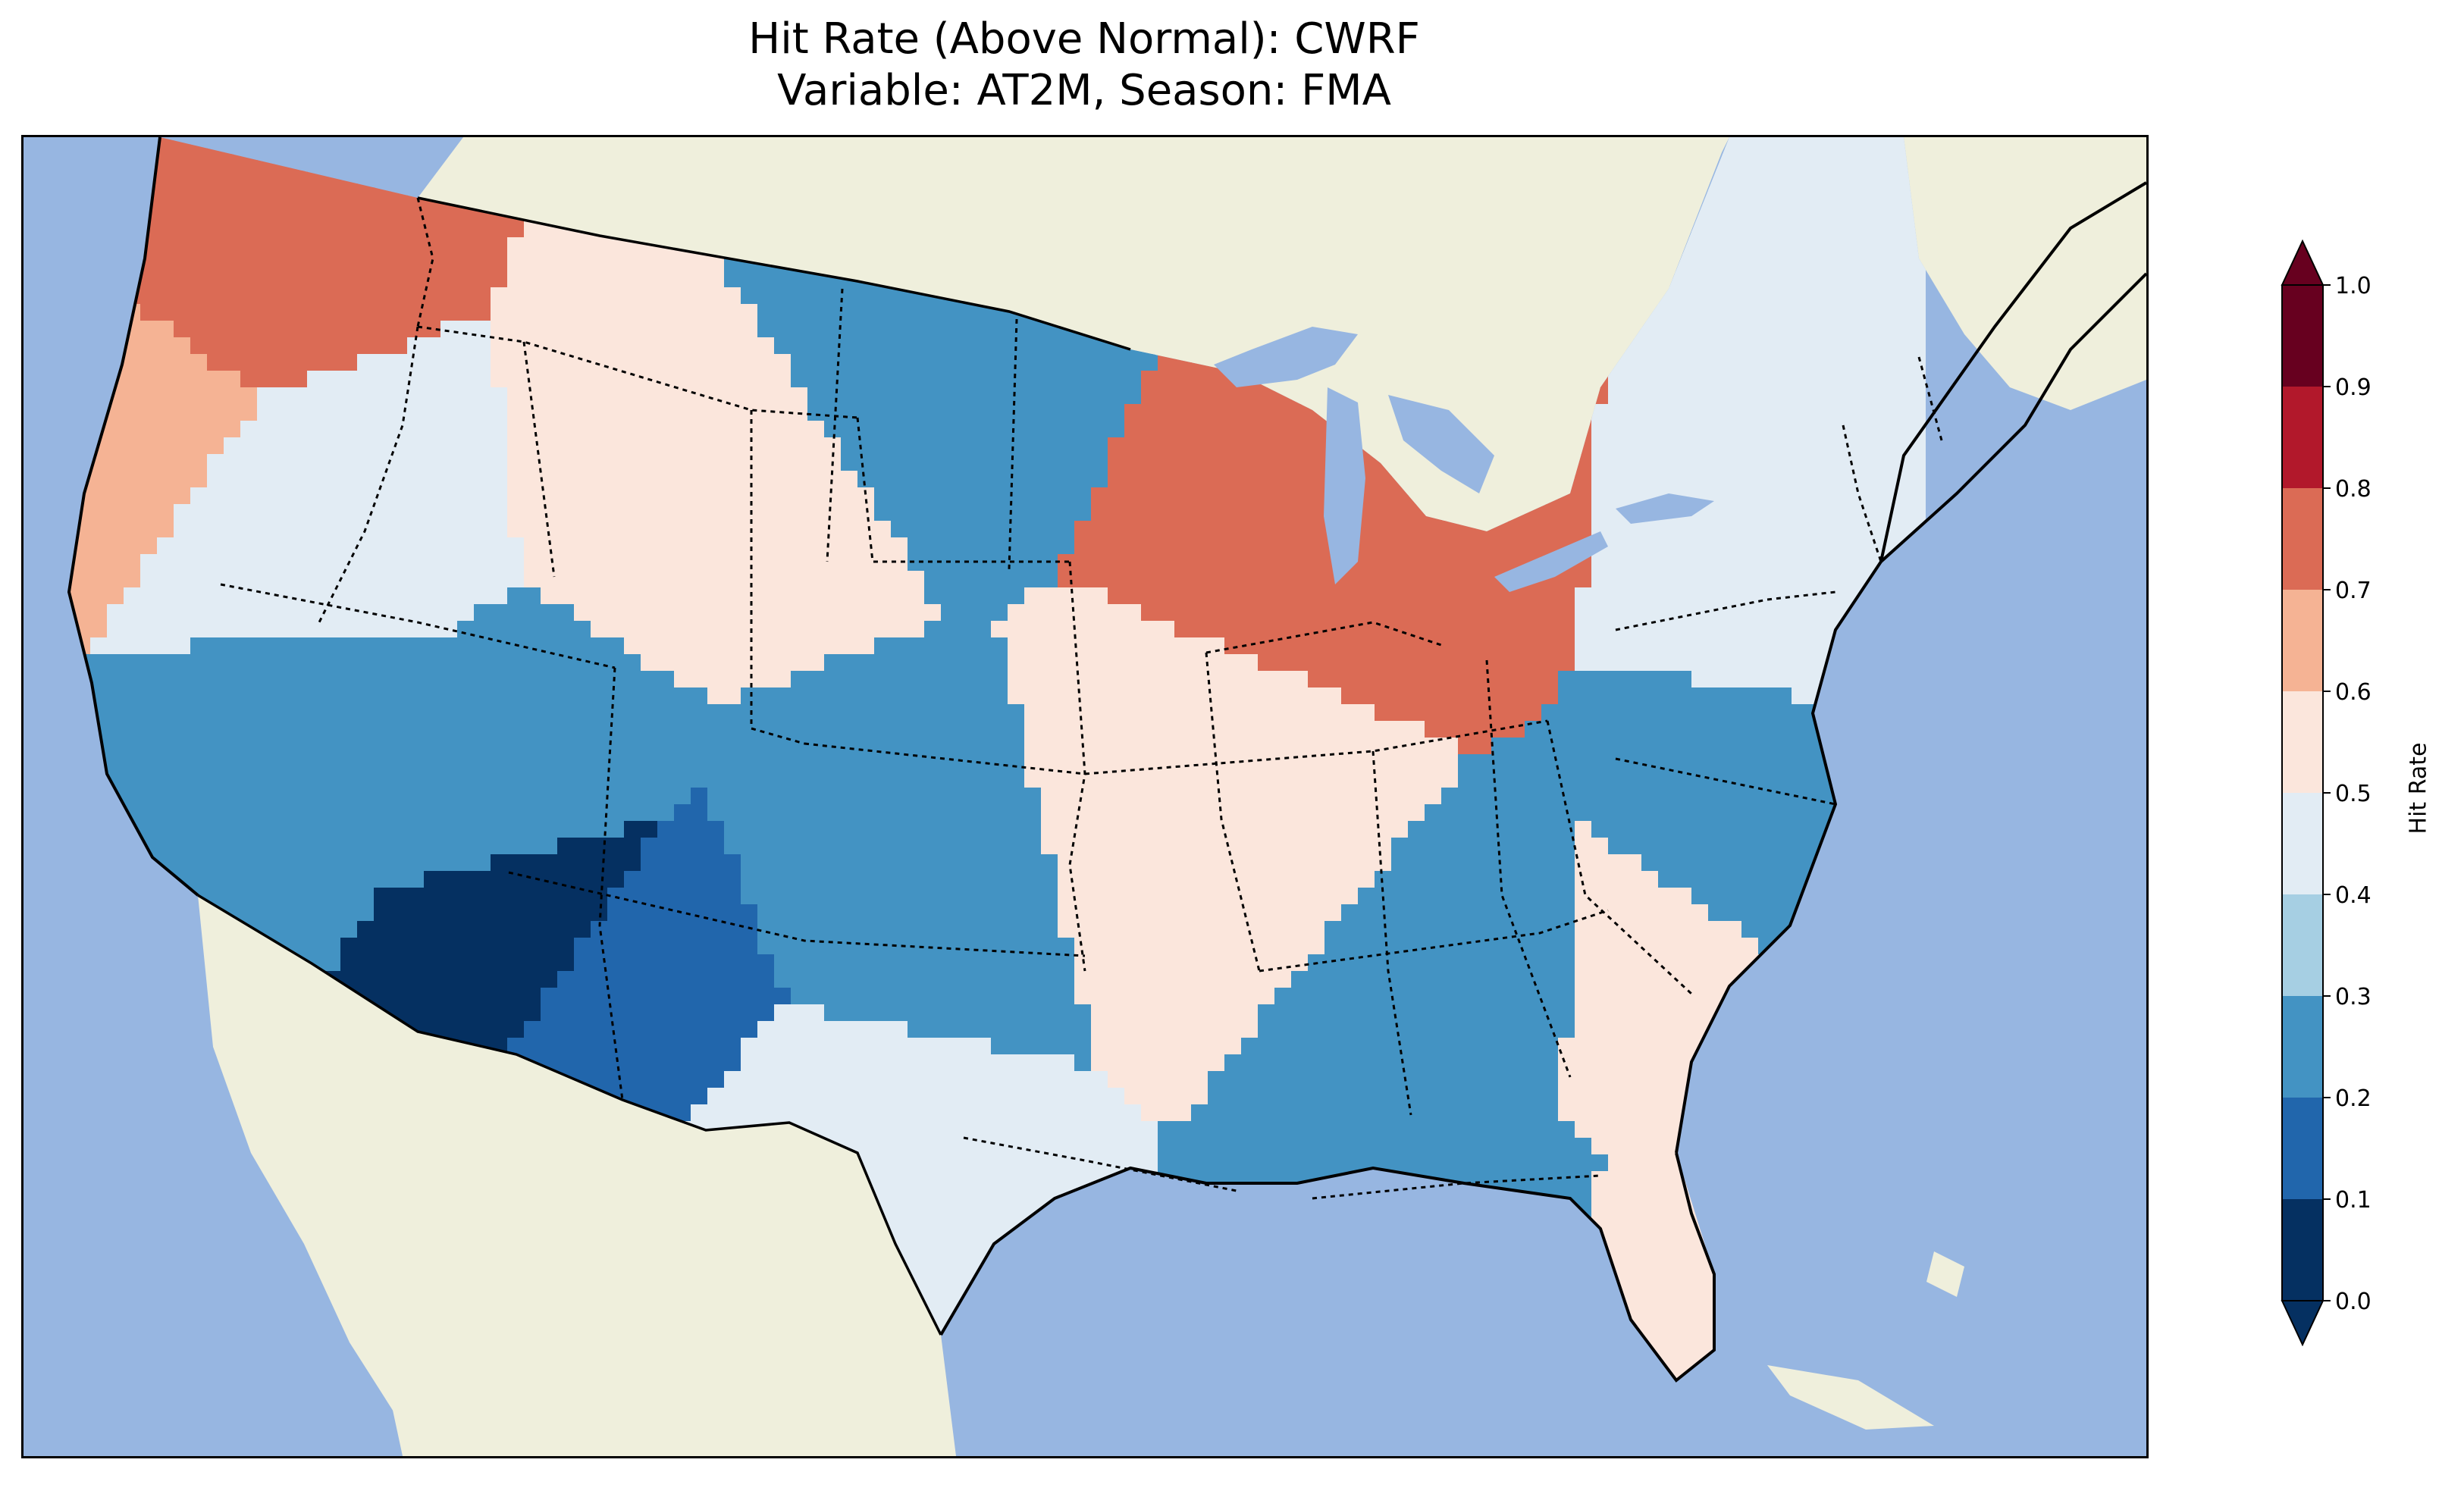 The image size is (2464, 1494). What do you see at coordinates (2025, 273) in the screenshot?
I see `maritimes-land` at bounding box center [2025, 273].